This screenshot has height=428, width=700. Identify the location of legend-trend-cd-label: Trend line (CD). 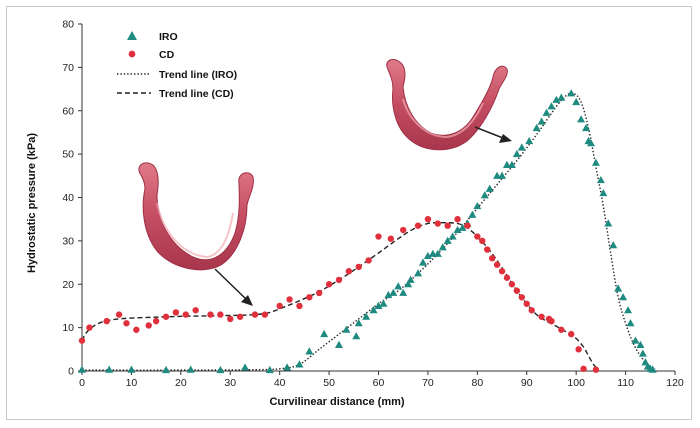
(196, 94).